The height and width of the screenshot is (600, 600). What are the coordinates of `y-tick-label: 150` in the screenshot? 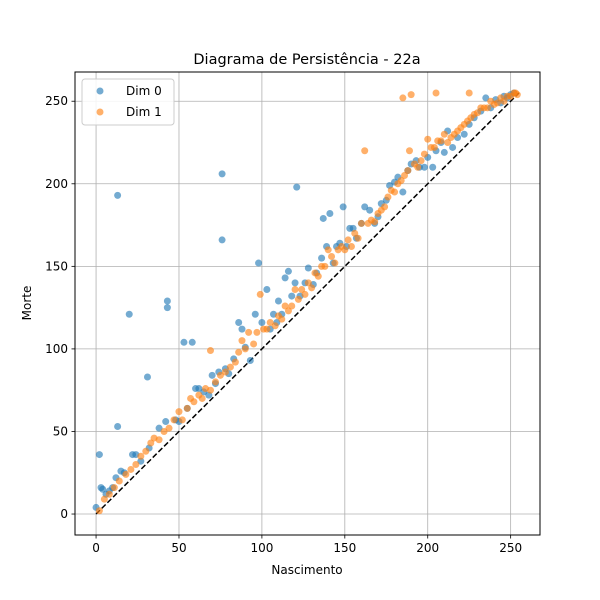 It's located at (56, 266).